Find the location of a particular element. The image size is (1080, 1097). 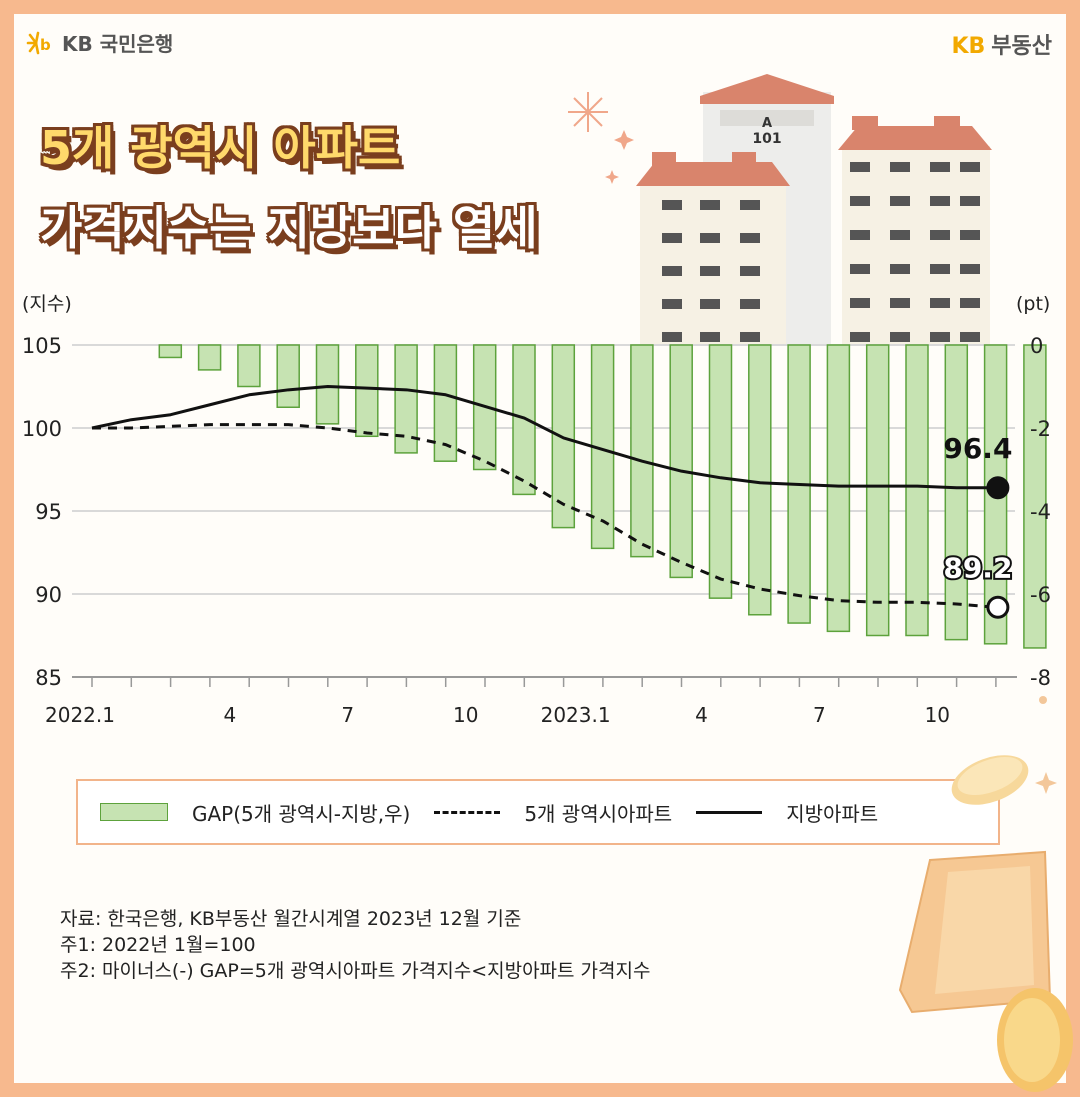

metro-line is located at coordinates (544, 516).